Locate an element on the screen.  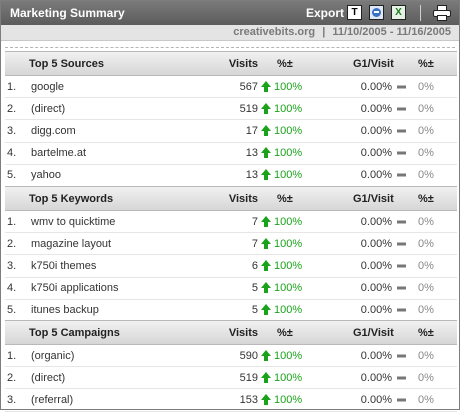
section-header: Top 5 Keywords Visits %± G1/Visit %± is located at coordinates (231, 198).